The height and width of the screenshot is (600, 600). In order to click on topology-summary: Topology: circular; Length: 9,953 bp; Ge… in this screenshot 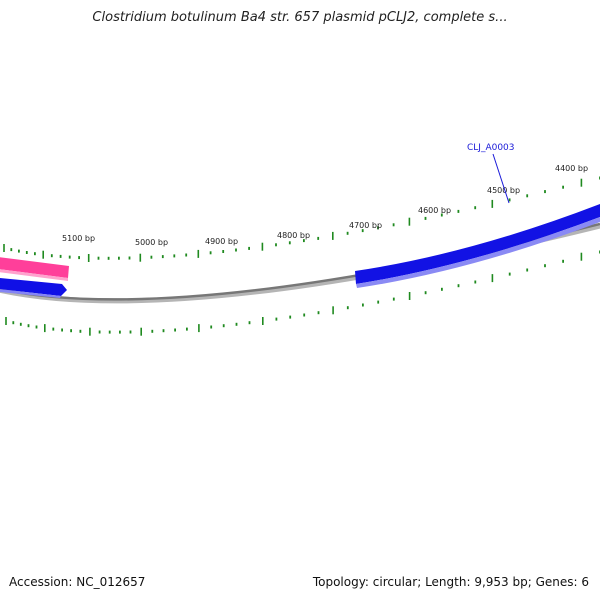, I will do `click(450, 582)`.